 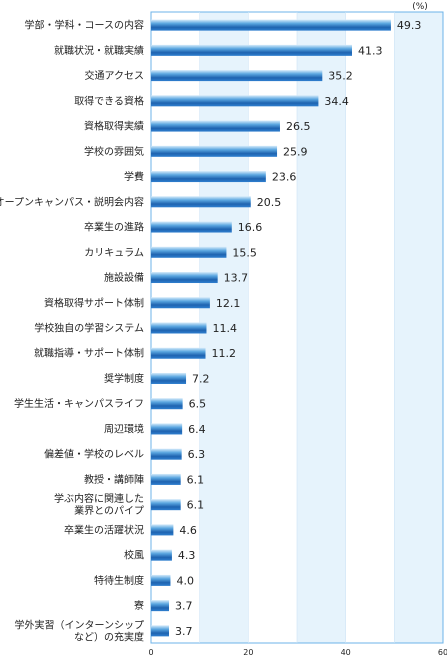 What do you see at coordinates (80, 624) in the screenshot?
I see `category-label: 学外実習（インターンシップ` at bounding box center [80, 624].